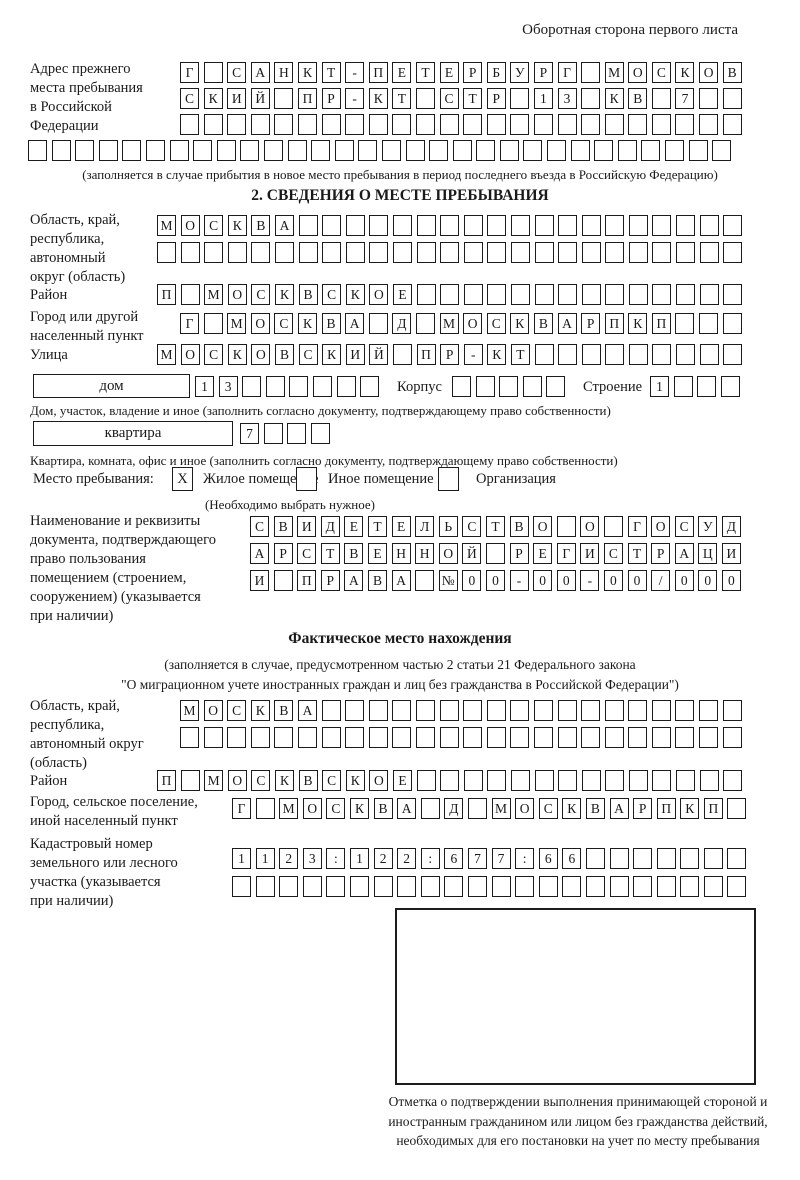 The image size is (800, 1180). Describe the element at coordinates (708, 553) in the screenshot. I see `char-cell: Ц` at that location.